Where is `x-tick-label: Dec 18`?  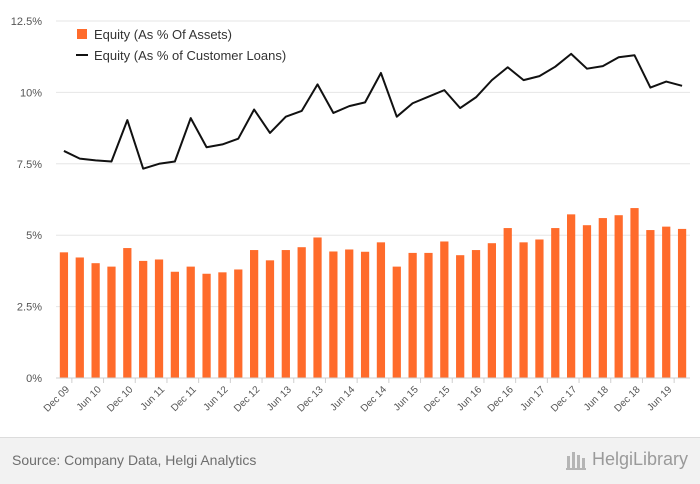
x-tick-label: Dec 18 is located at coordinates (627, 399).